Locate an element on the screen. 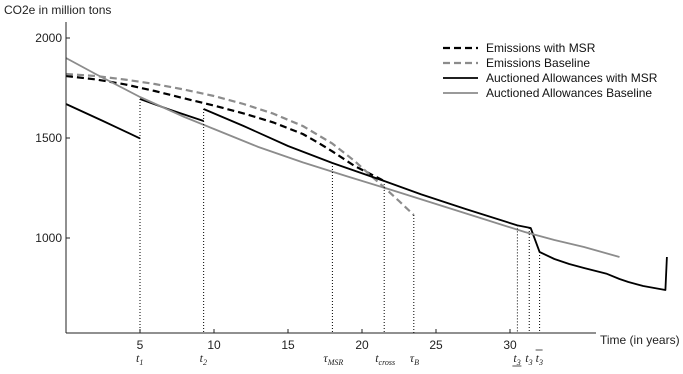  marker-label-5: t3 is located at coordinates (516, 359).